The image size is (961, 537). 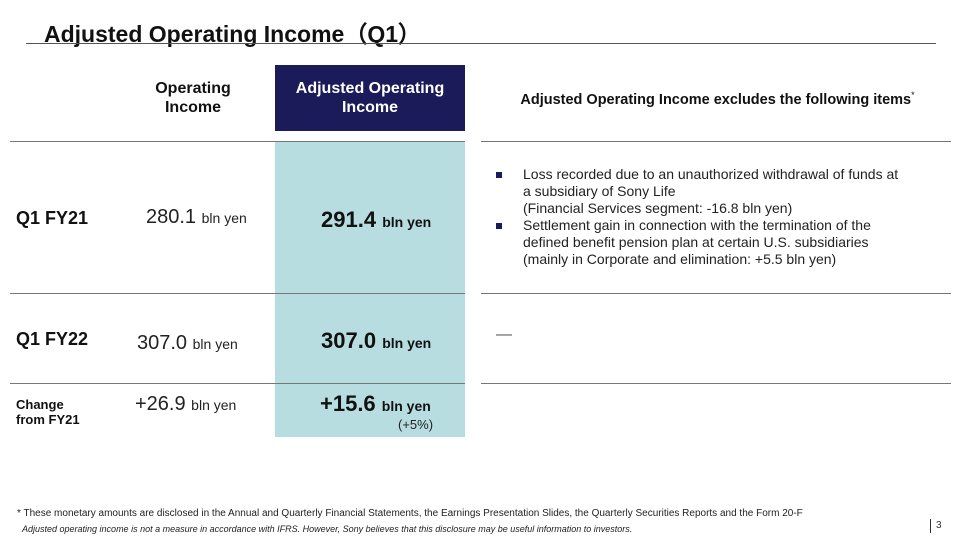 I want to click on title-underline, so click(x=481, y=43).